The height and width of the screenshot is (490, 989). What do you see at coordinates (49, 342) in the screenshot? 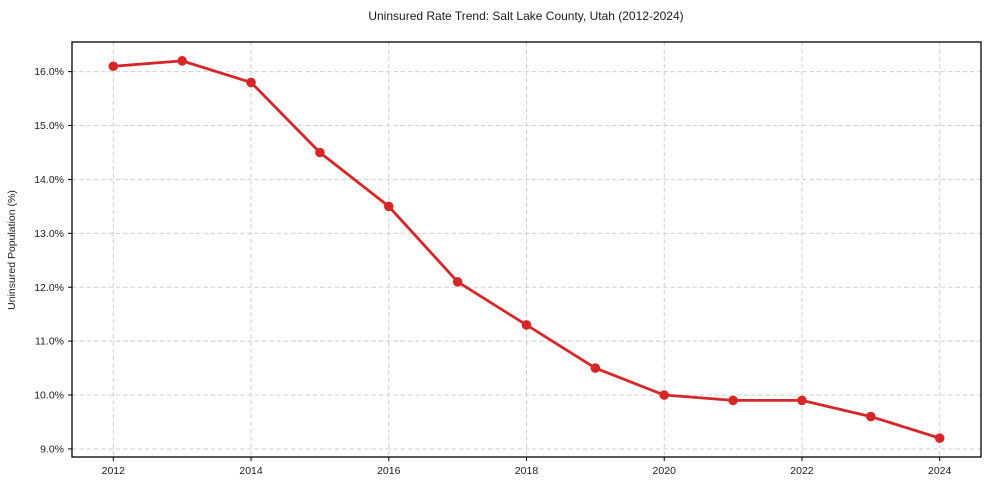
I see `y-tick-label: 11.0%` at bounding box center [49, 342].